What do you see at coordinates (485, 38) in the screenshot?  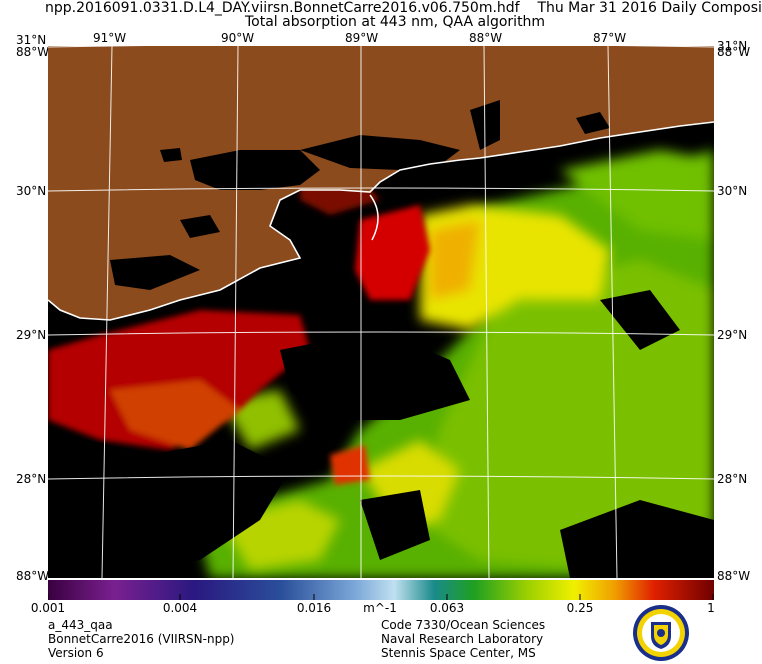 I see `lon-label-88: 88°W` at bounding box center [485, 38].